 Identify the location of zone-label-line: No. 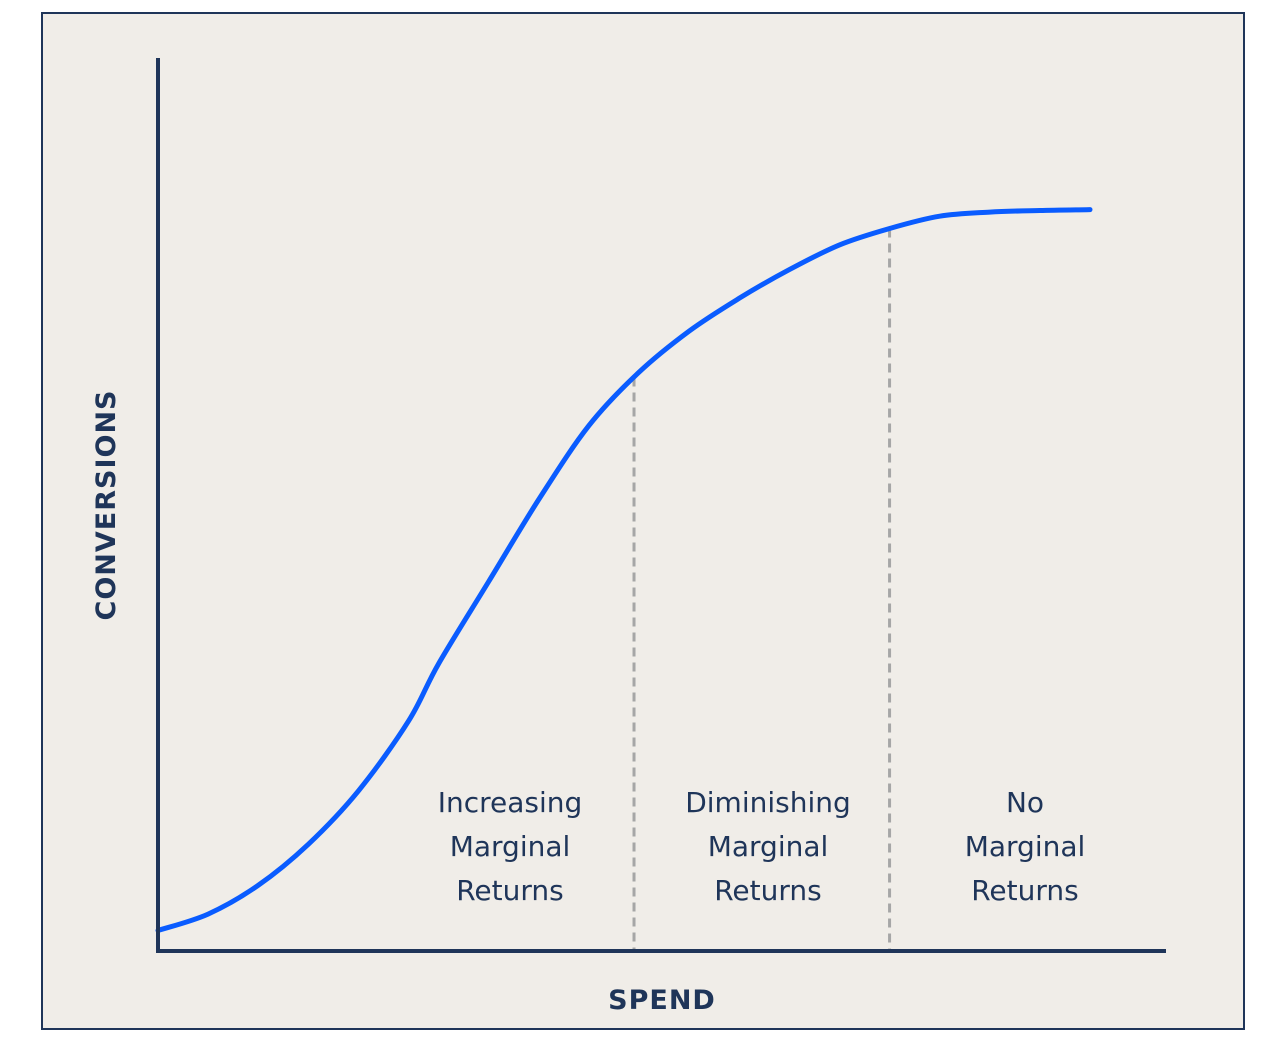
(1025, 802).